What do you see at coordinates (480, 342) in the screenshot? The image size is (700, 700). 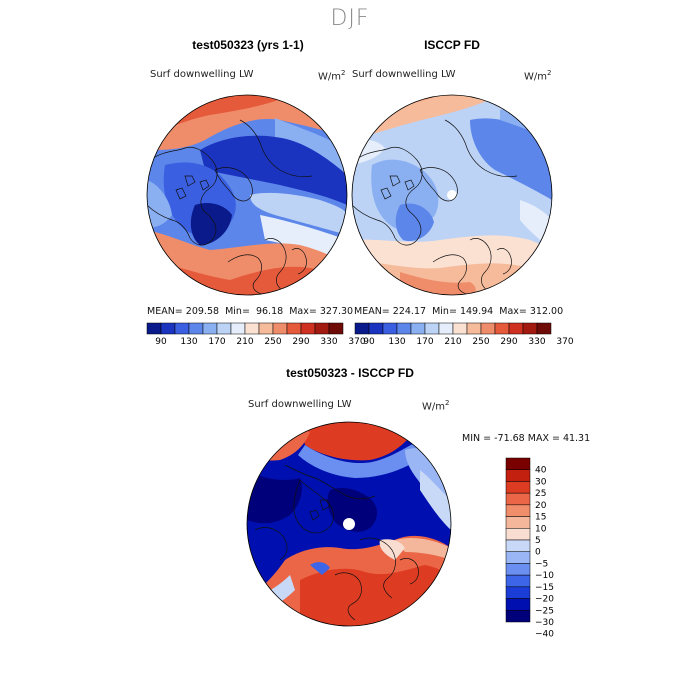 I see `panel2-colorbar-tick-label: 250` at bounding box center [480, 342].